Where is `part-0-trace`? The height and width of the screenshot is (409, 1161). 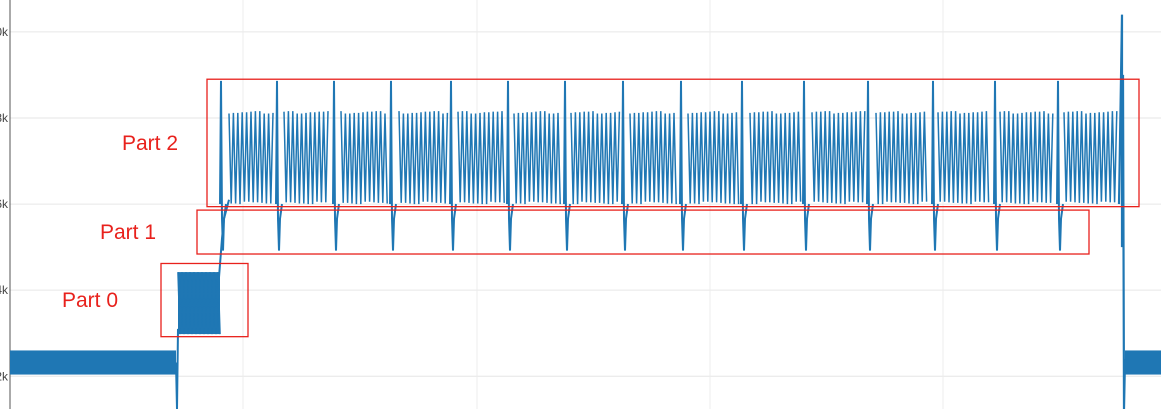
part-0-trace is located at coordinates (199, 303).